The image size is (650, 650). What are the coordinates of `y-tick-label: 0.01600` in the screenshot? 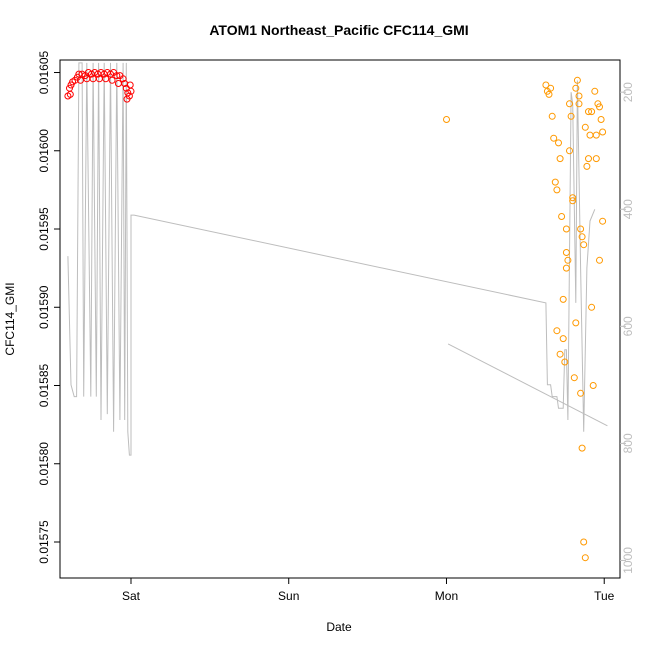 It's located at (44, 151).